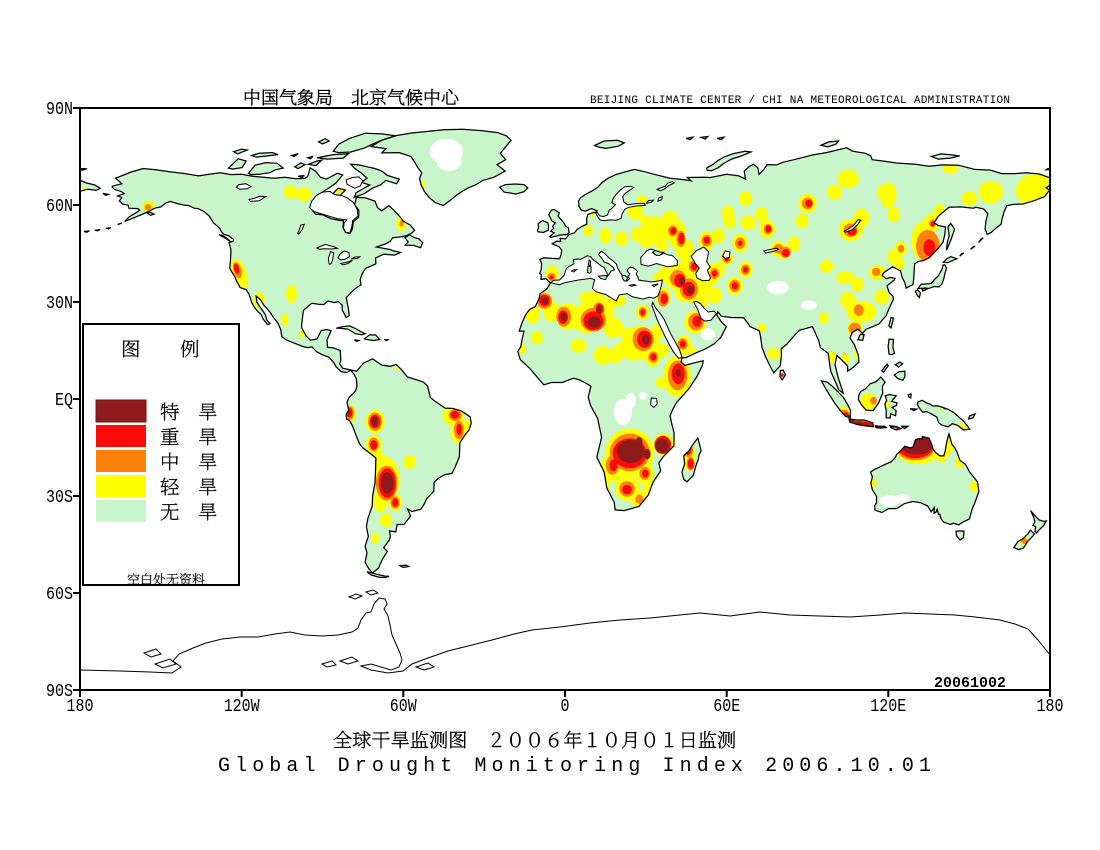 The image size is (1100, 850). What do you see at coordinates (59, 692) in the screenshot?
I see `svg-text: 90S` at bounding box center [59, 692].